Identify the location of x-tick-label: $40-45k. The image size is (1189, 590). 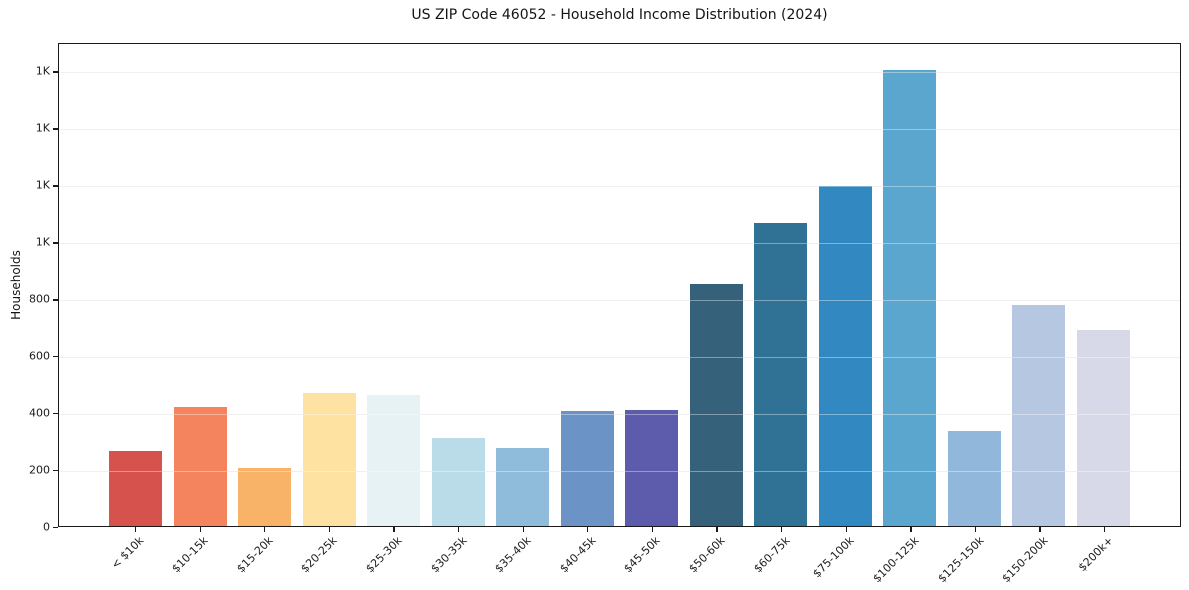
(578, 555).